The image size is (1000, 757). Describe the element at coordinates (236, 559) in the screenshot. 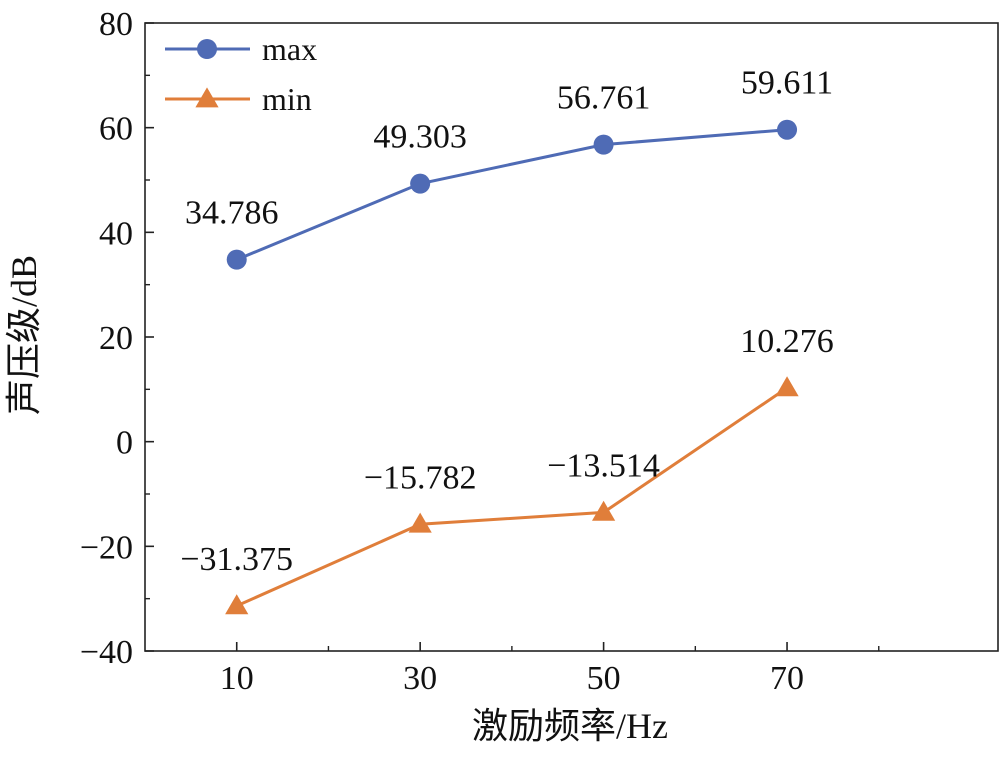

I see `data-label-min: −31.375` at that location.